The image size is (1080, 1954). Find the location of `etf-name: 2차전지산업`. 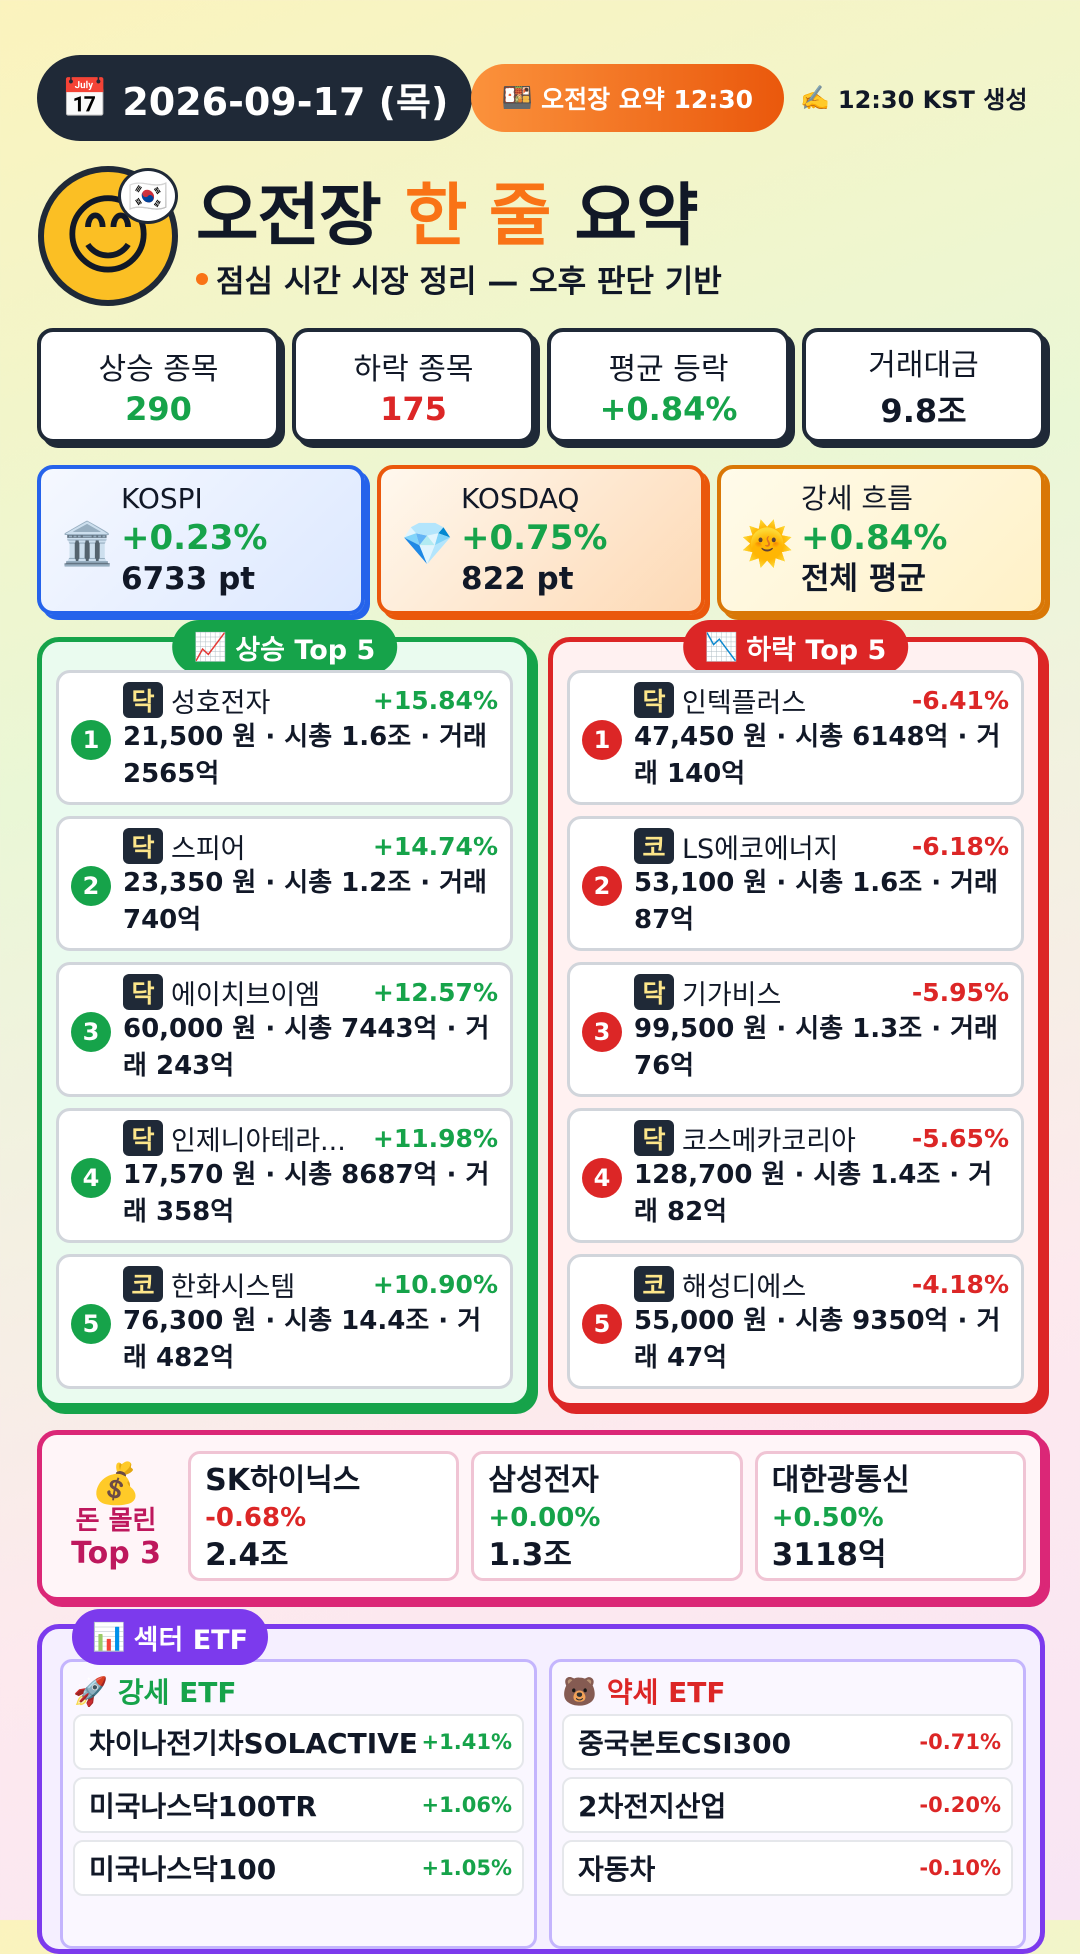

etf-name: 2차전지산업 is located at coordinates (652, 1806).